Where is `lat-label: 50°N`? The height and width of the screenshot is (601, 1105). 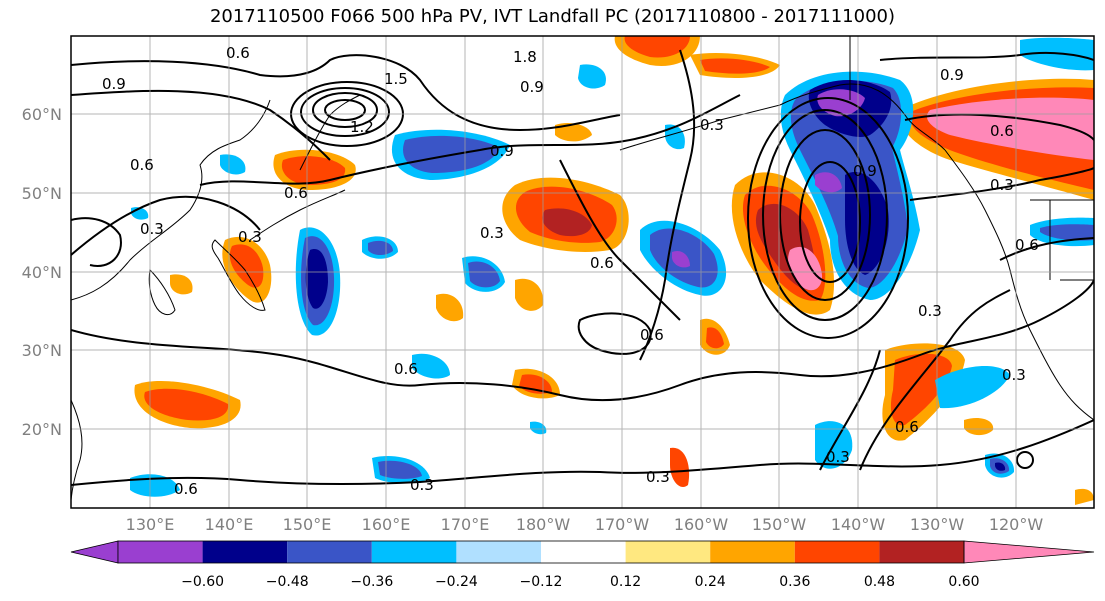 lat-label: 50°N is located at coordinates (42, 193).